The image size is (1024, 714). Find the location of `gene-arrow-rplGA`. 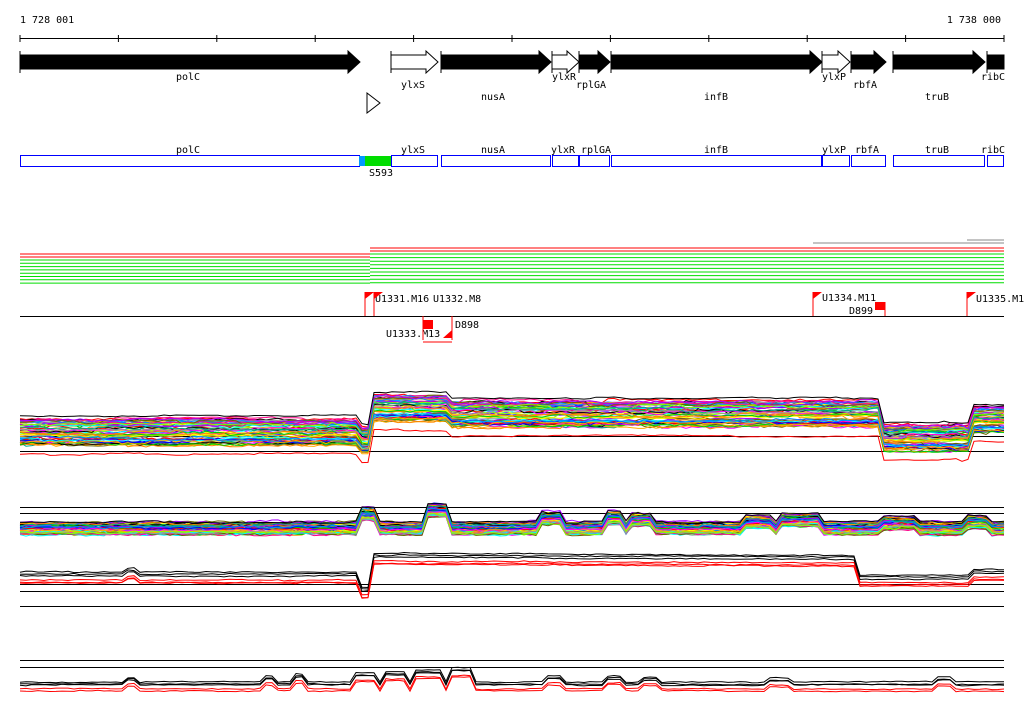

gene-arrow-rplGA is located at coordinates (594, 62).